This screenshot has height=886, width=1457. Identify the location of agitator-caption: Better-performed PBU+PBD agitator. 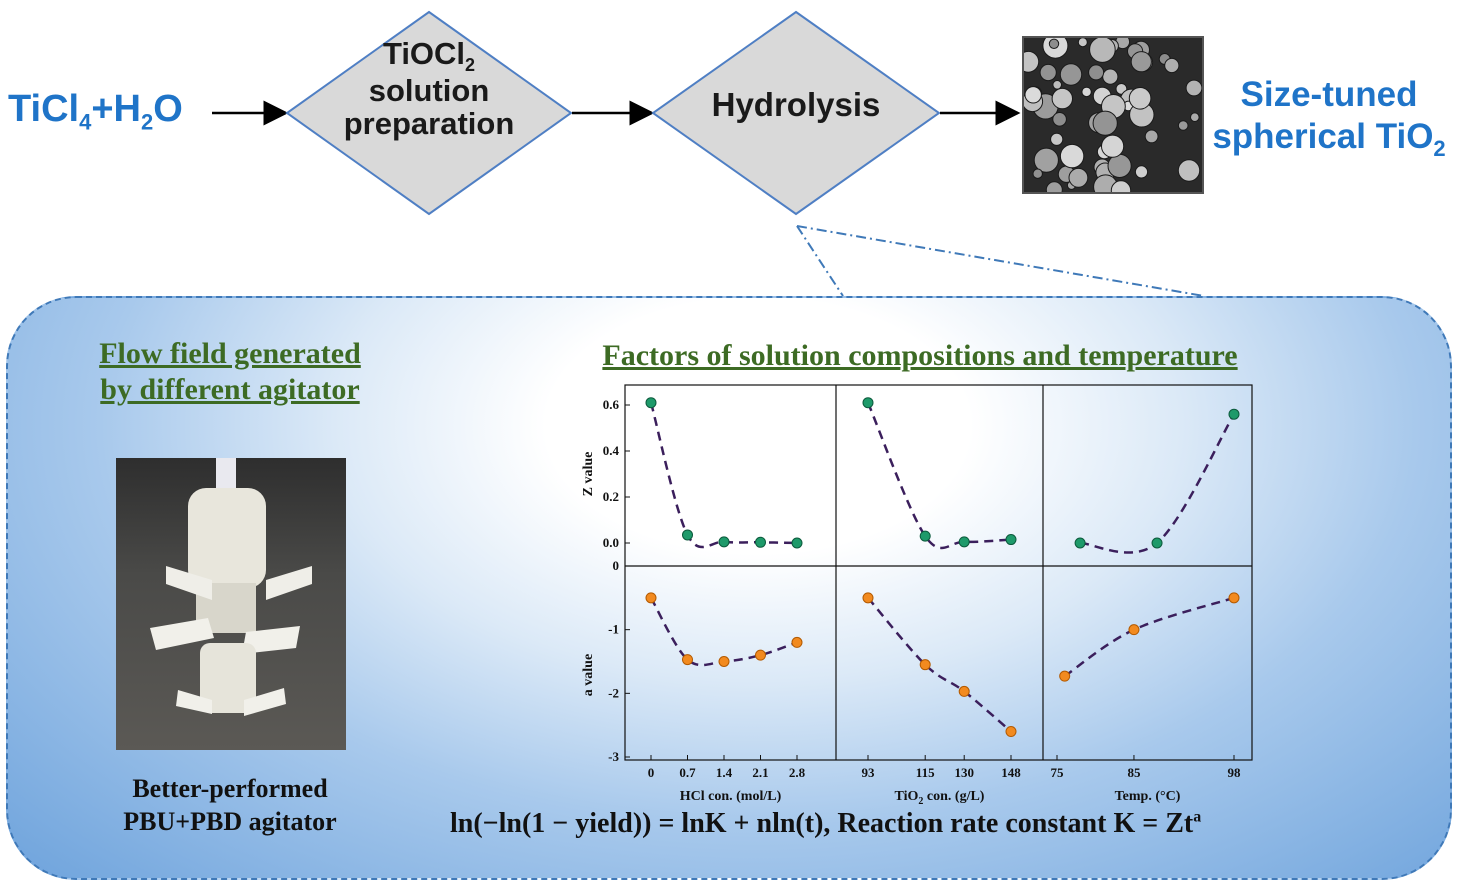
(230, 805).